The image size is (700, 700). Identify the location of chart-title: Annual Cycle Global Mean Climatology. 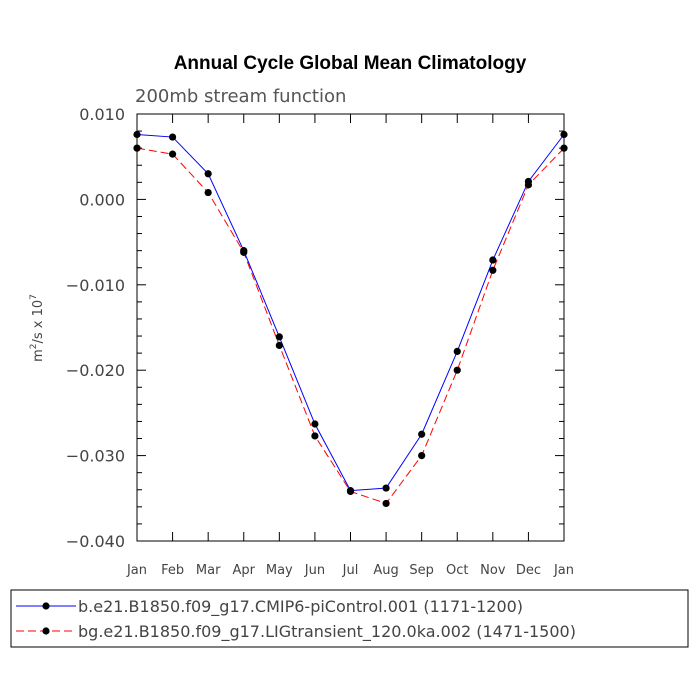
(350, 63).